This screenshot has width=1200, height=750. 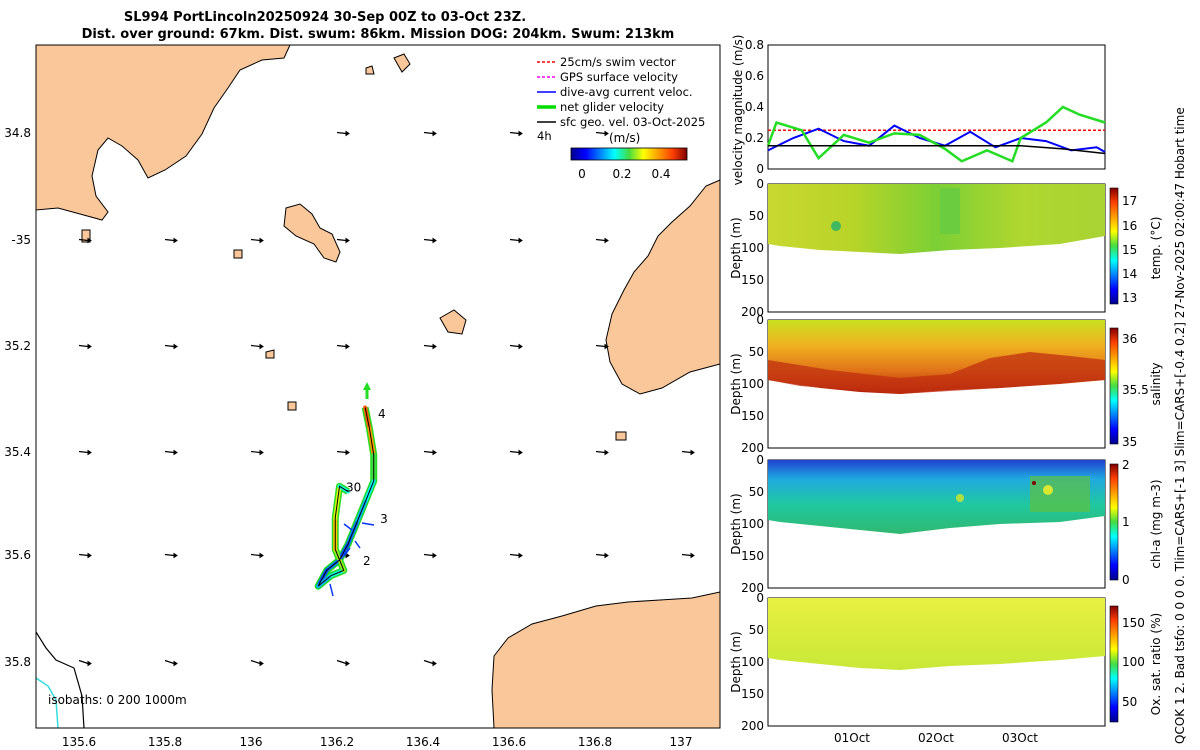 I want to click on legend-entry: 25cm/s swim vector, so click(x=606, y=62).